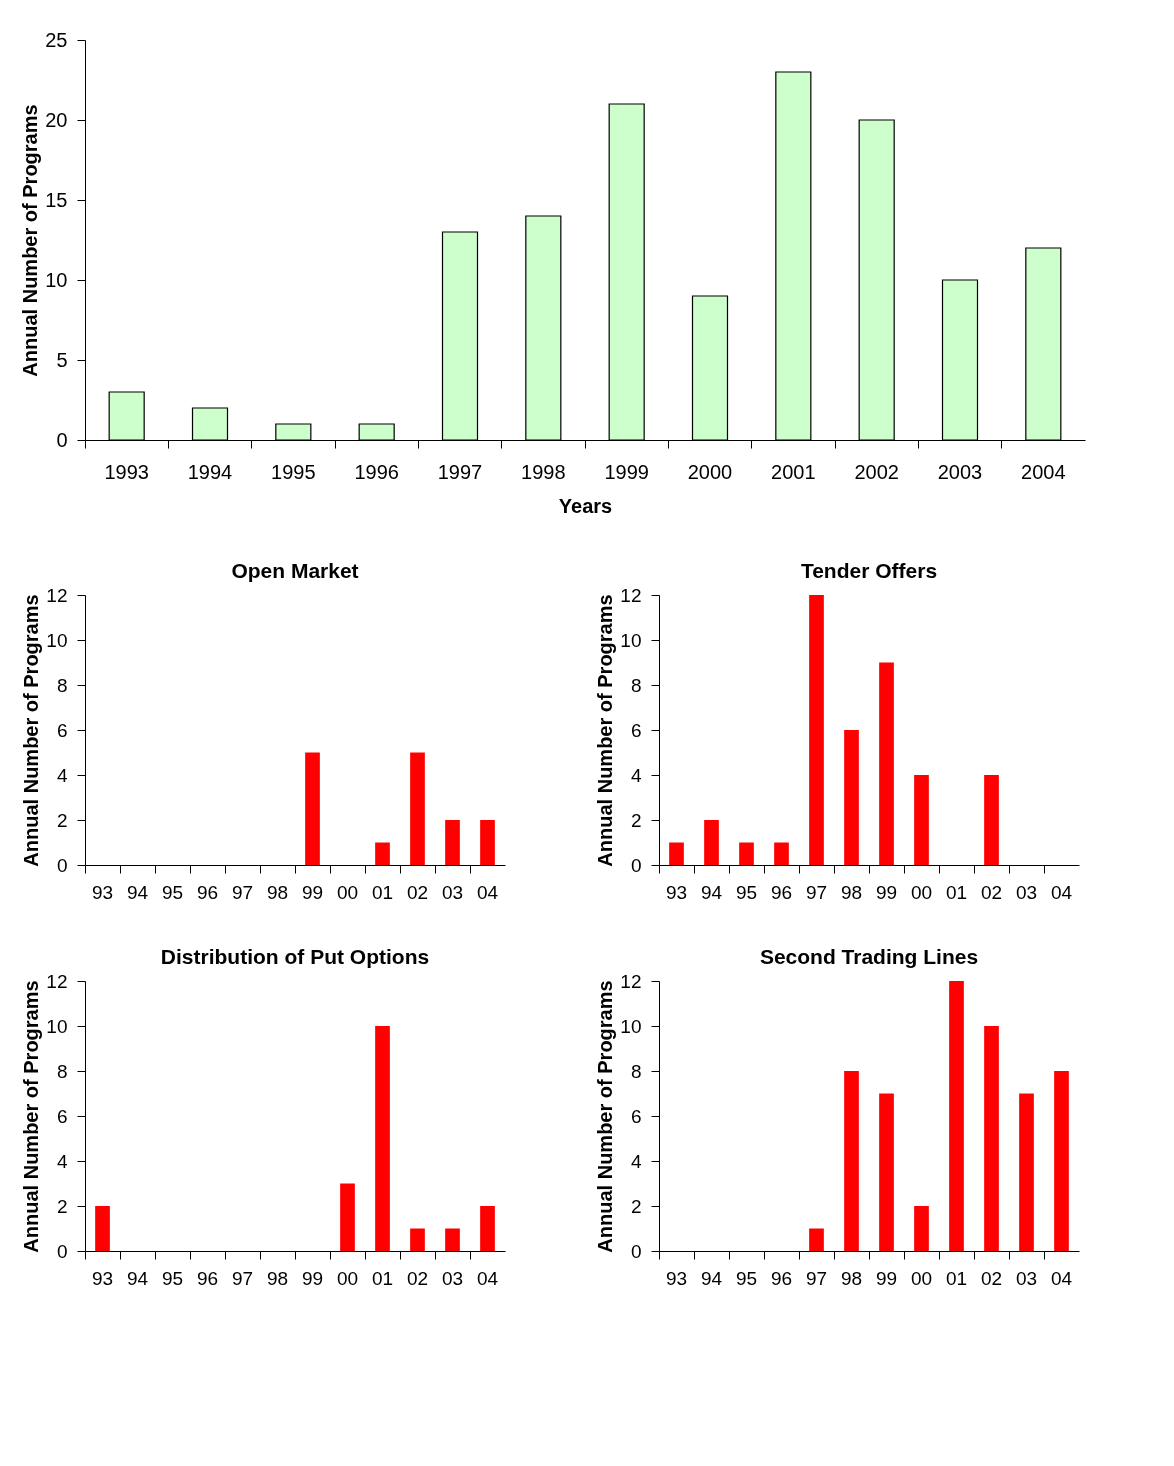 This screenshot has width=1174, height=1466. I want to click on x-tick-label: 1998, so click(543, 471).